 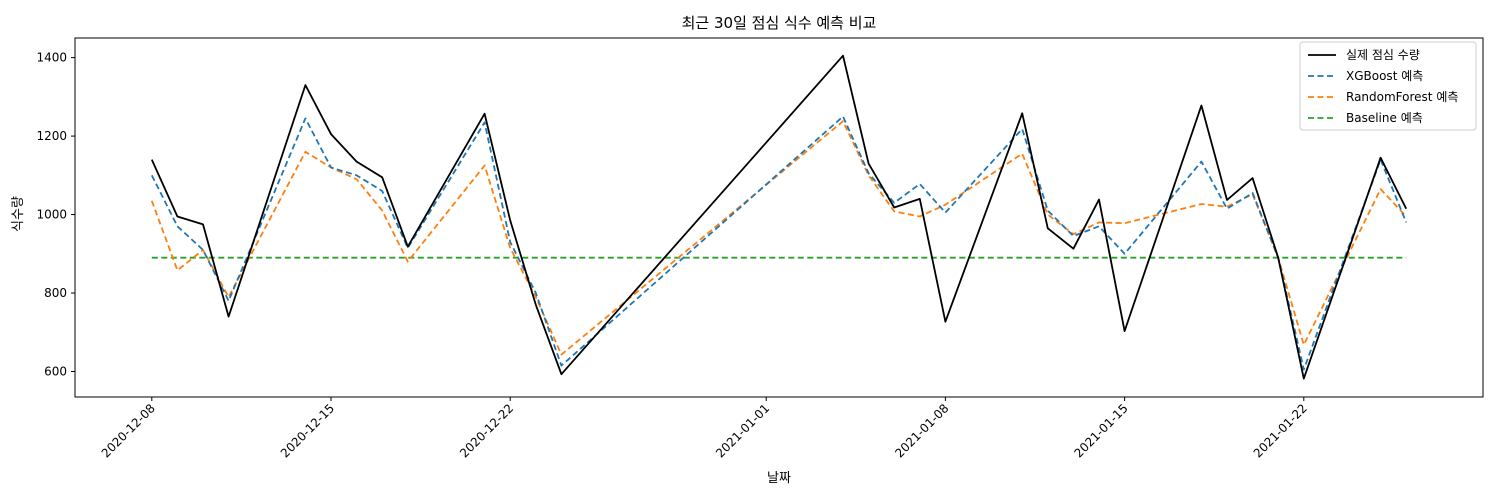 I want to click on y-tick-label: 1000, so click(x=51, y=215).